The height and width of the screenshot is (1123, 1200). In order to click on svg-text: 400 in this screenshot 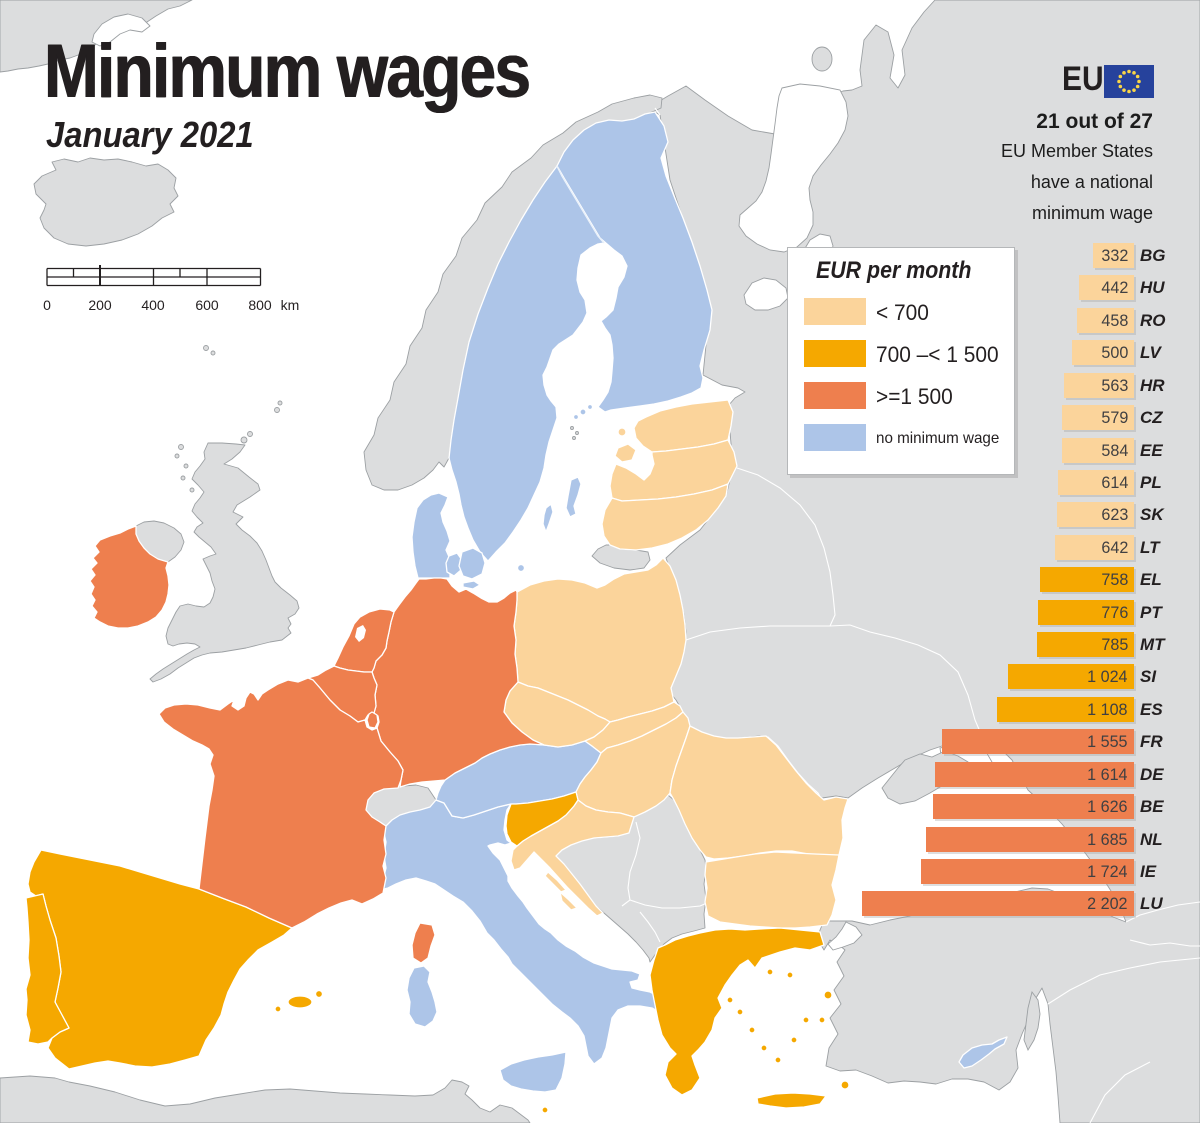, I will do `click(153, 305)`.